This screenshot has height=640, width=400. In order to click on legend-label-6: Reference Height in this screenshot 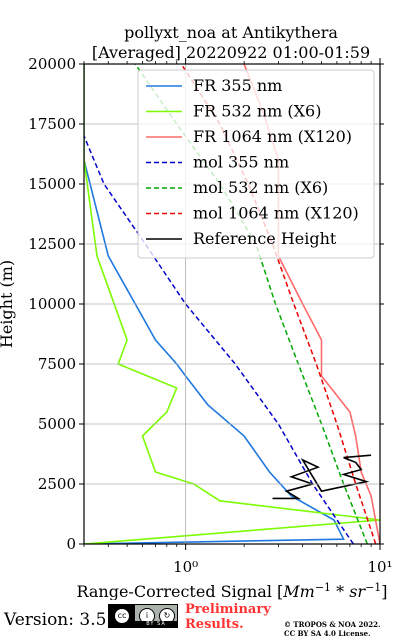, I will do `click(265, 238)`.